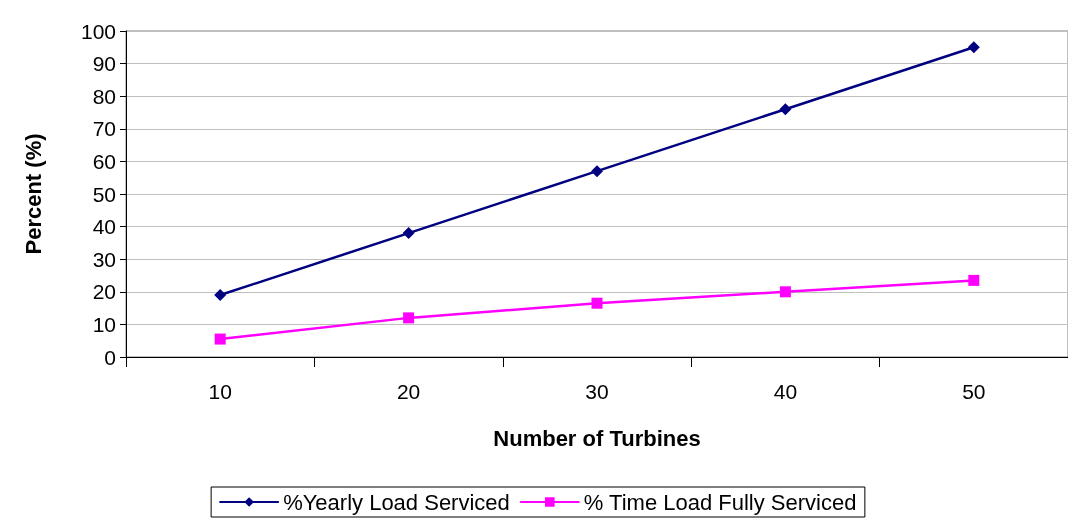 The width and height of the screenshot is (1076, 529). What do you see at coordinates (396, 502) in the screenshot?
I see `legend-label: %Yearly Load Serviced` at bounding box center [396, 502].